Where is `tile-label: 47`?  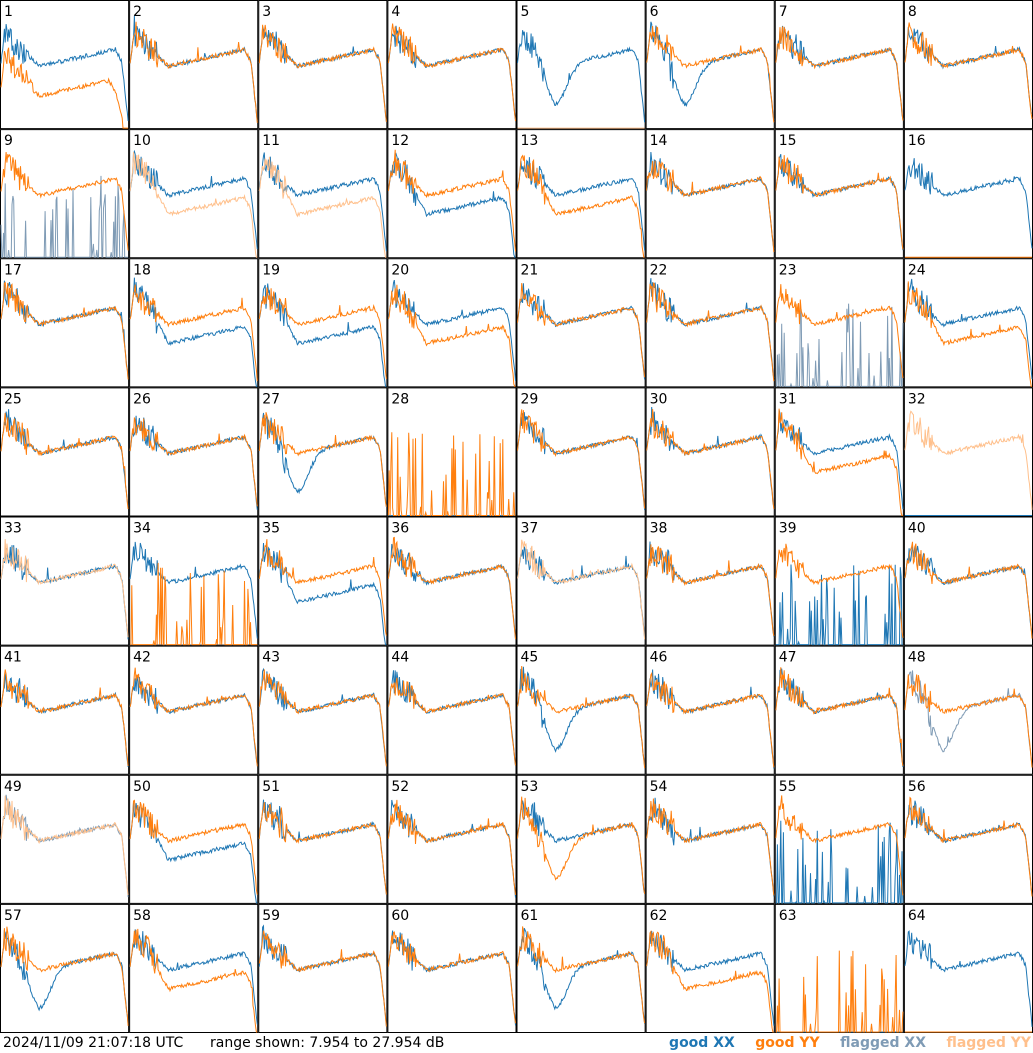
tile-label: 47 is located at coordinates (788, 658).